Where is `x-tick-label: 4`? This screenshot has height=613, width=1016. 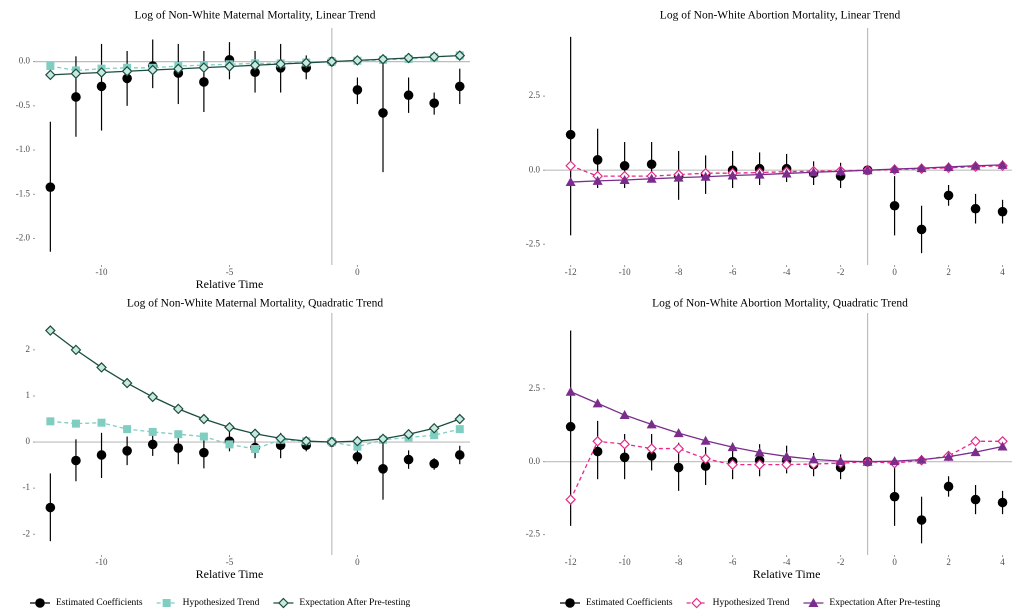 x-tick-label: 4 is located at coordinates (1002, 272).